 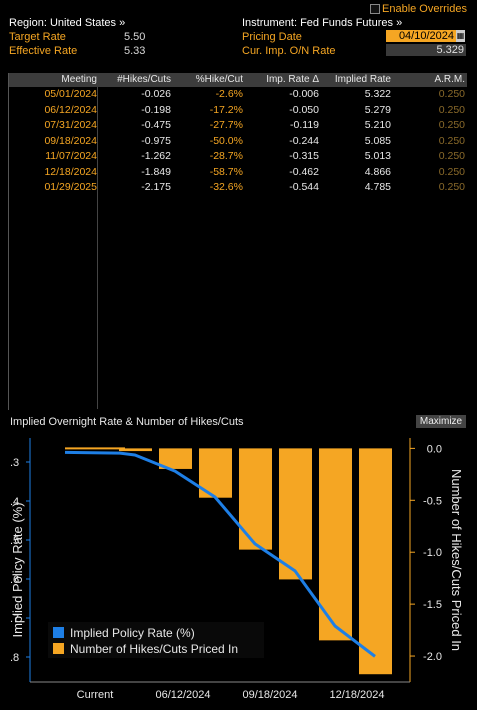 What do you see at coordinates (132, 633) in the screenshot?
I see `legend-label-rate: Implied Policy Rate (%)` at bounding box center [132, 633].